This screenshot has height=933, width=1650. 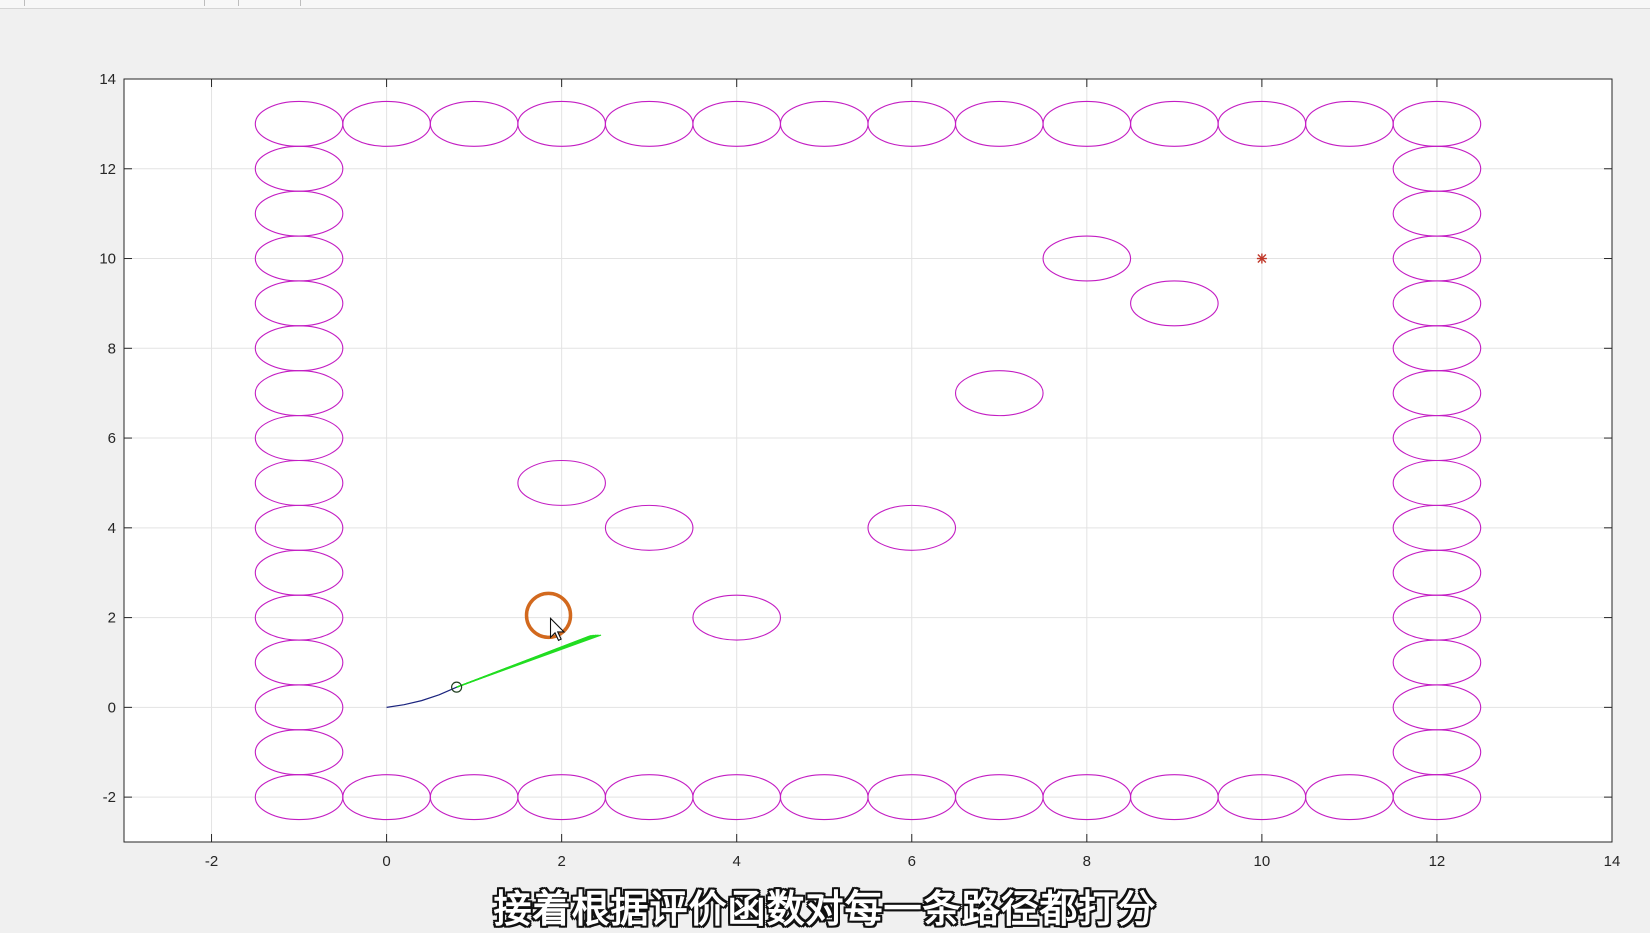 I want to click on y-tick-label: 0, so click(x=112, y=707).